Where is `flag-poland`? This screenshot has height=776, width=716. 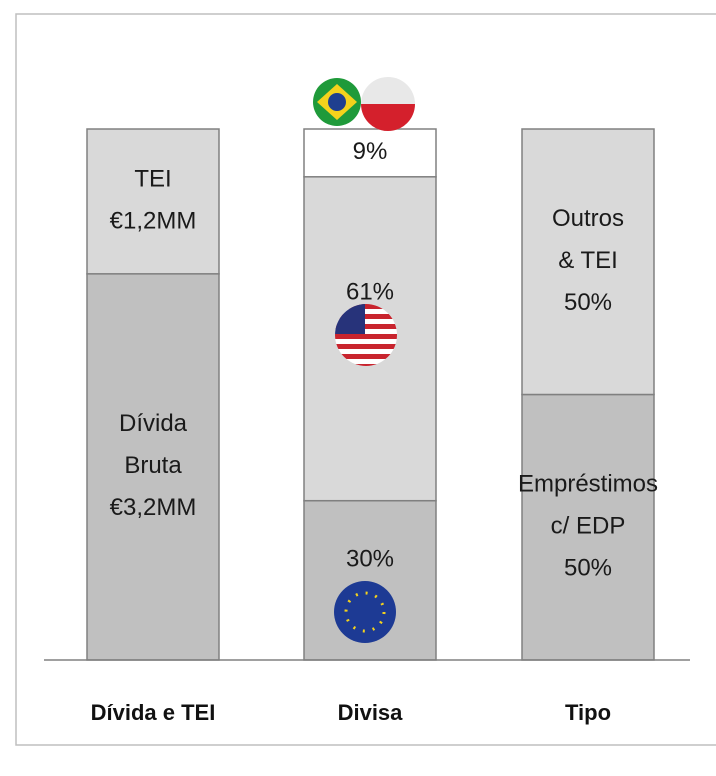
flag-poland is located at coordinates (388, 104).